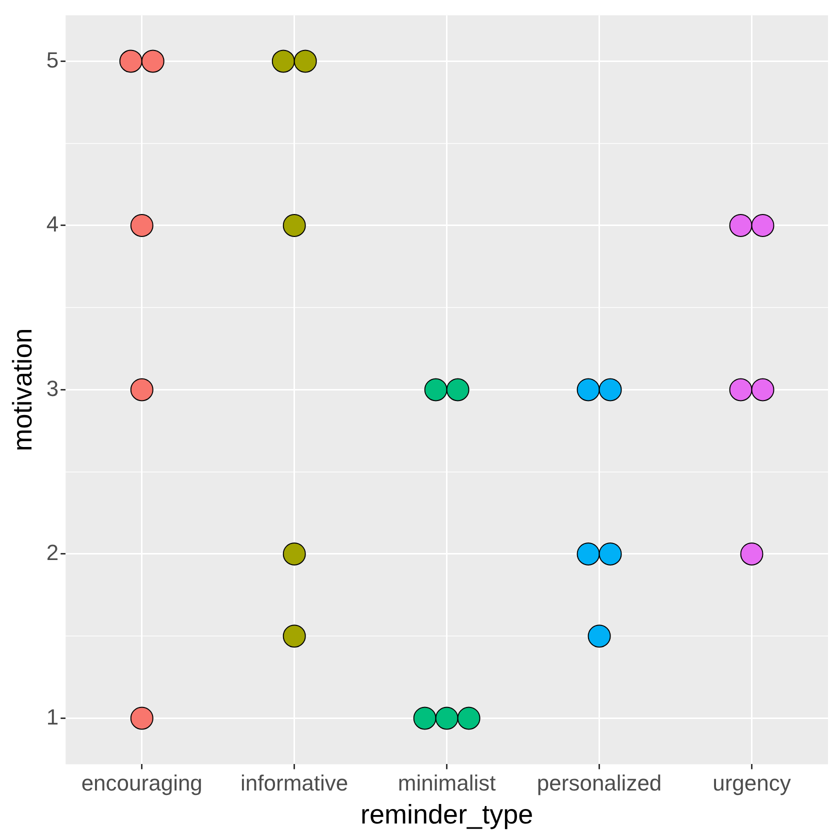 Image resolution: width=840 pixels, height=840 pixels. What do you see at coordinates (447, 783) in the screenshot?
I see `x-tick-label: minimalist` at bounding box center [447, 783].